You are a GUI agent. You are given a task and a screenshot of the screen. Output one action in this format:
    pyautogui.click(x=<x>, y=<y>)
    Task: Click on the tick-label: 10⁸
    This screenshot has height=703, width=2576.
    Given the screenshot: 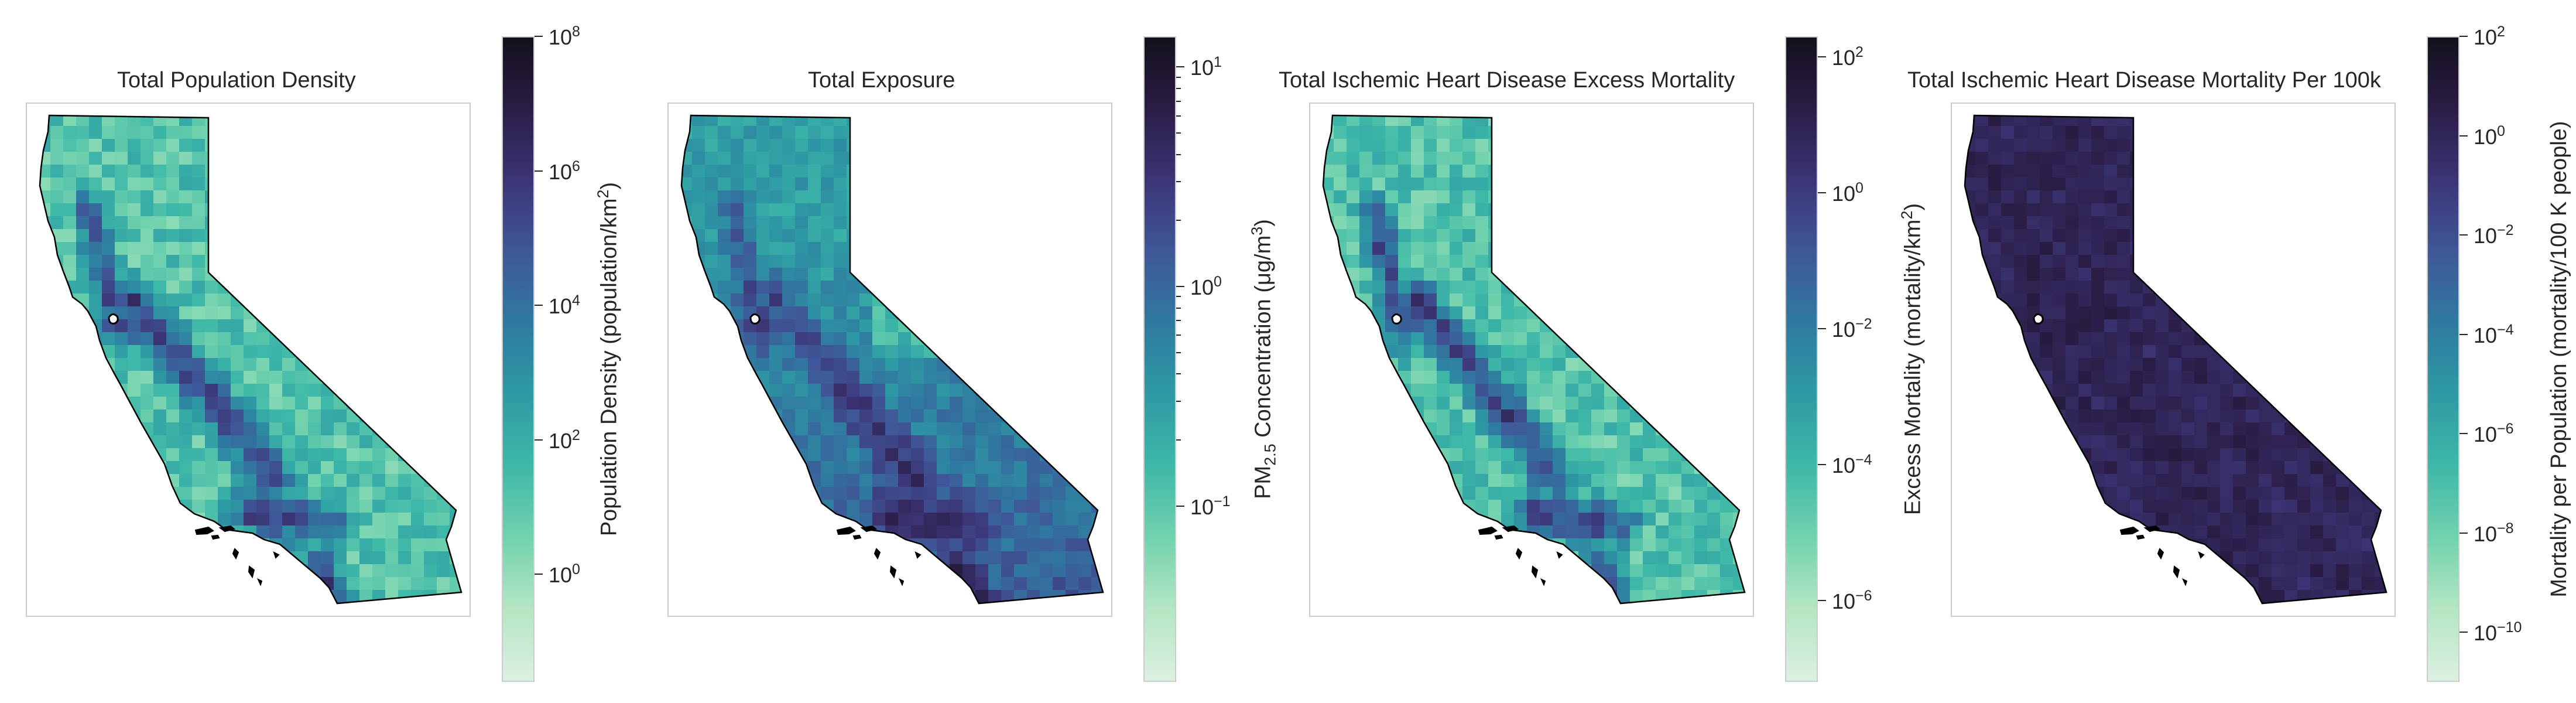 What is the action you would take?
    pyautogui.click(x=564, y=36)
    